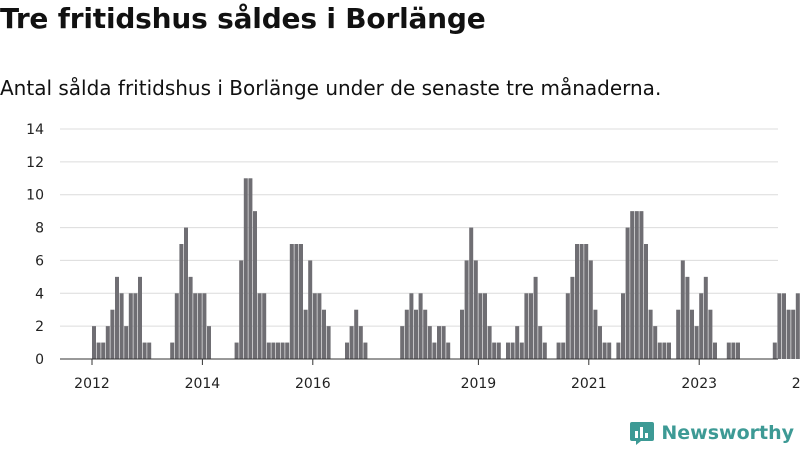  What do you see at coordinates (589, 384) in the screenshot?
I see `x-tick-label: 2021` at bounding box center [589, 384].